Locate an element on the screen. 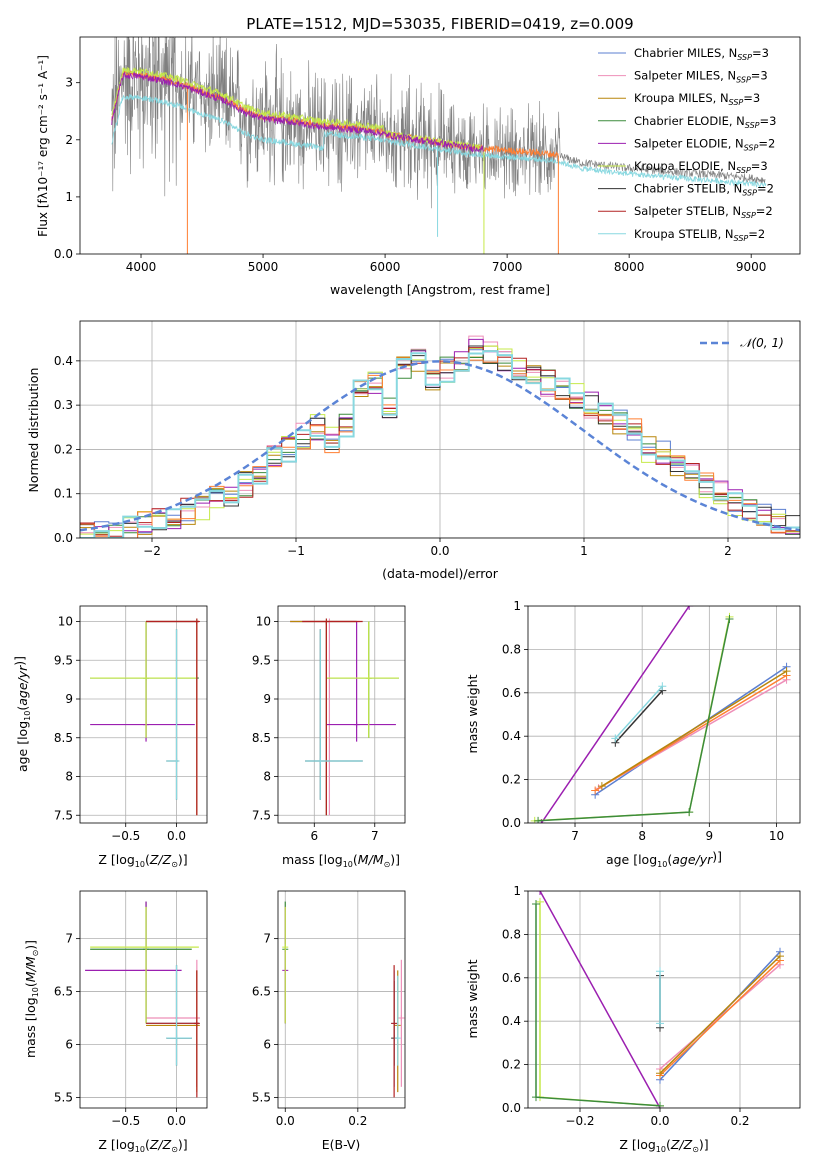  y-tick-label: 7.5 is located at coordinates (261, 815).